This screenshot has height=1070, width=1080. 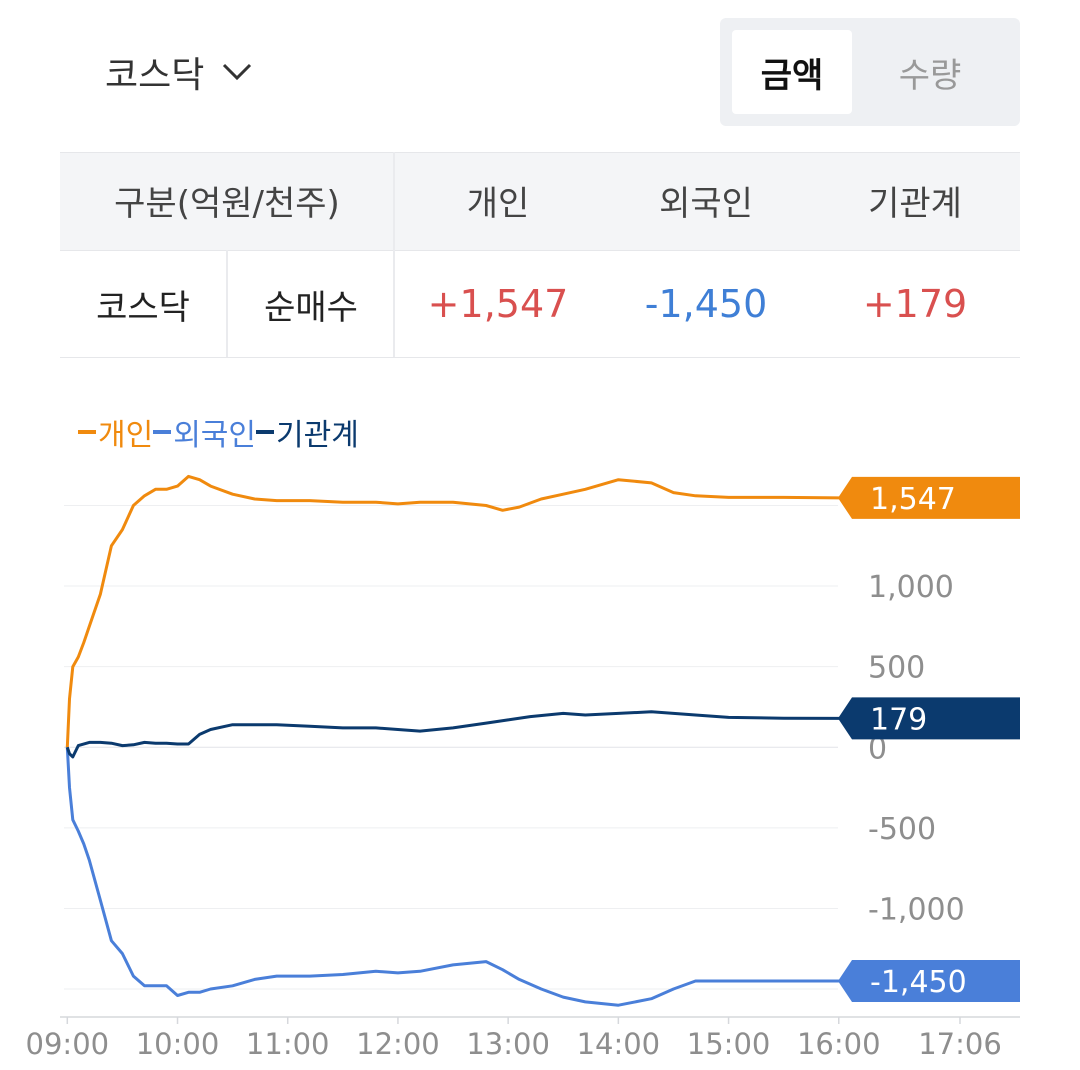 What do you see at coordinates (504, 734) in the screenshot?
I see `series-line-institution` at bounding box center [504, 734].